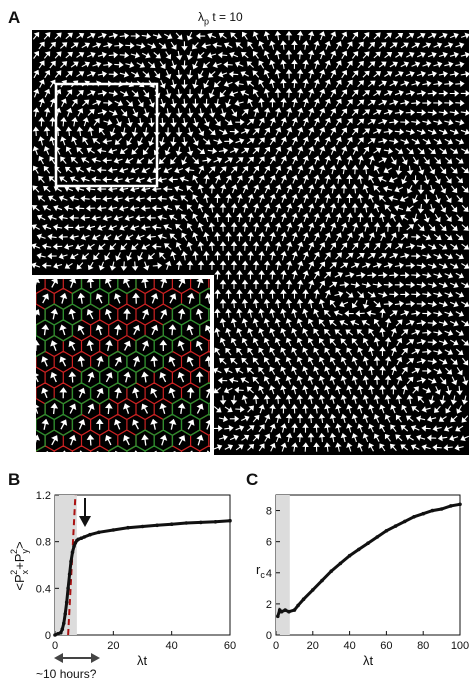  I want to click on panel-a-title-sub: p, so click(207, 21).